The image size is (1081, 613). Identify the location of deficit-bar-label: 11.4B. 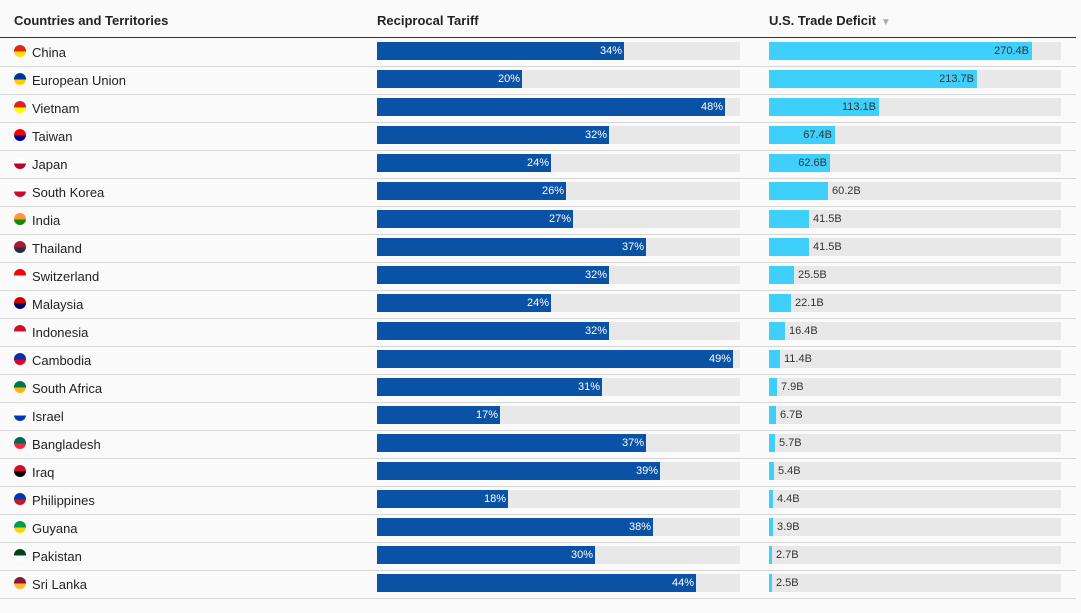
(798, 359).